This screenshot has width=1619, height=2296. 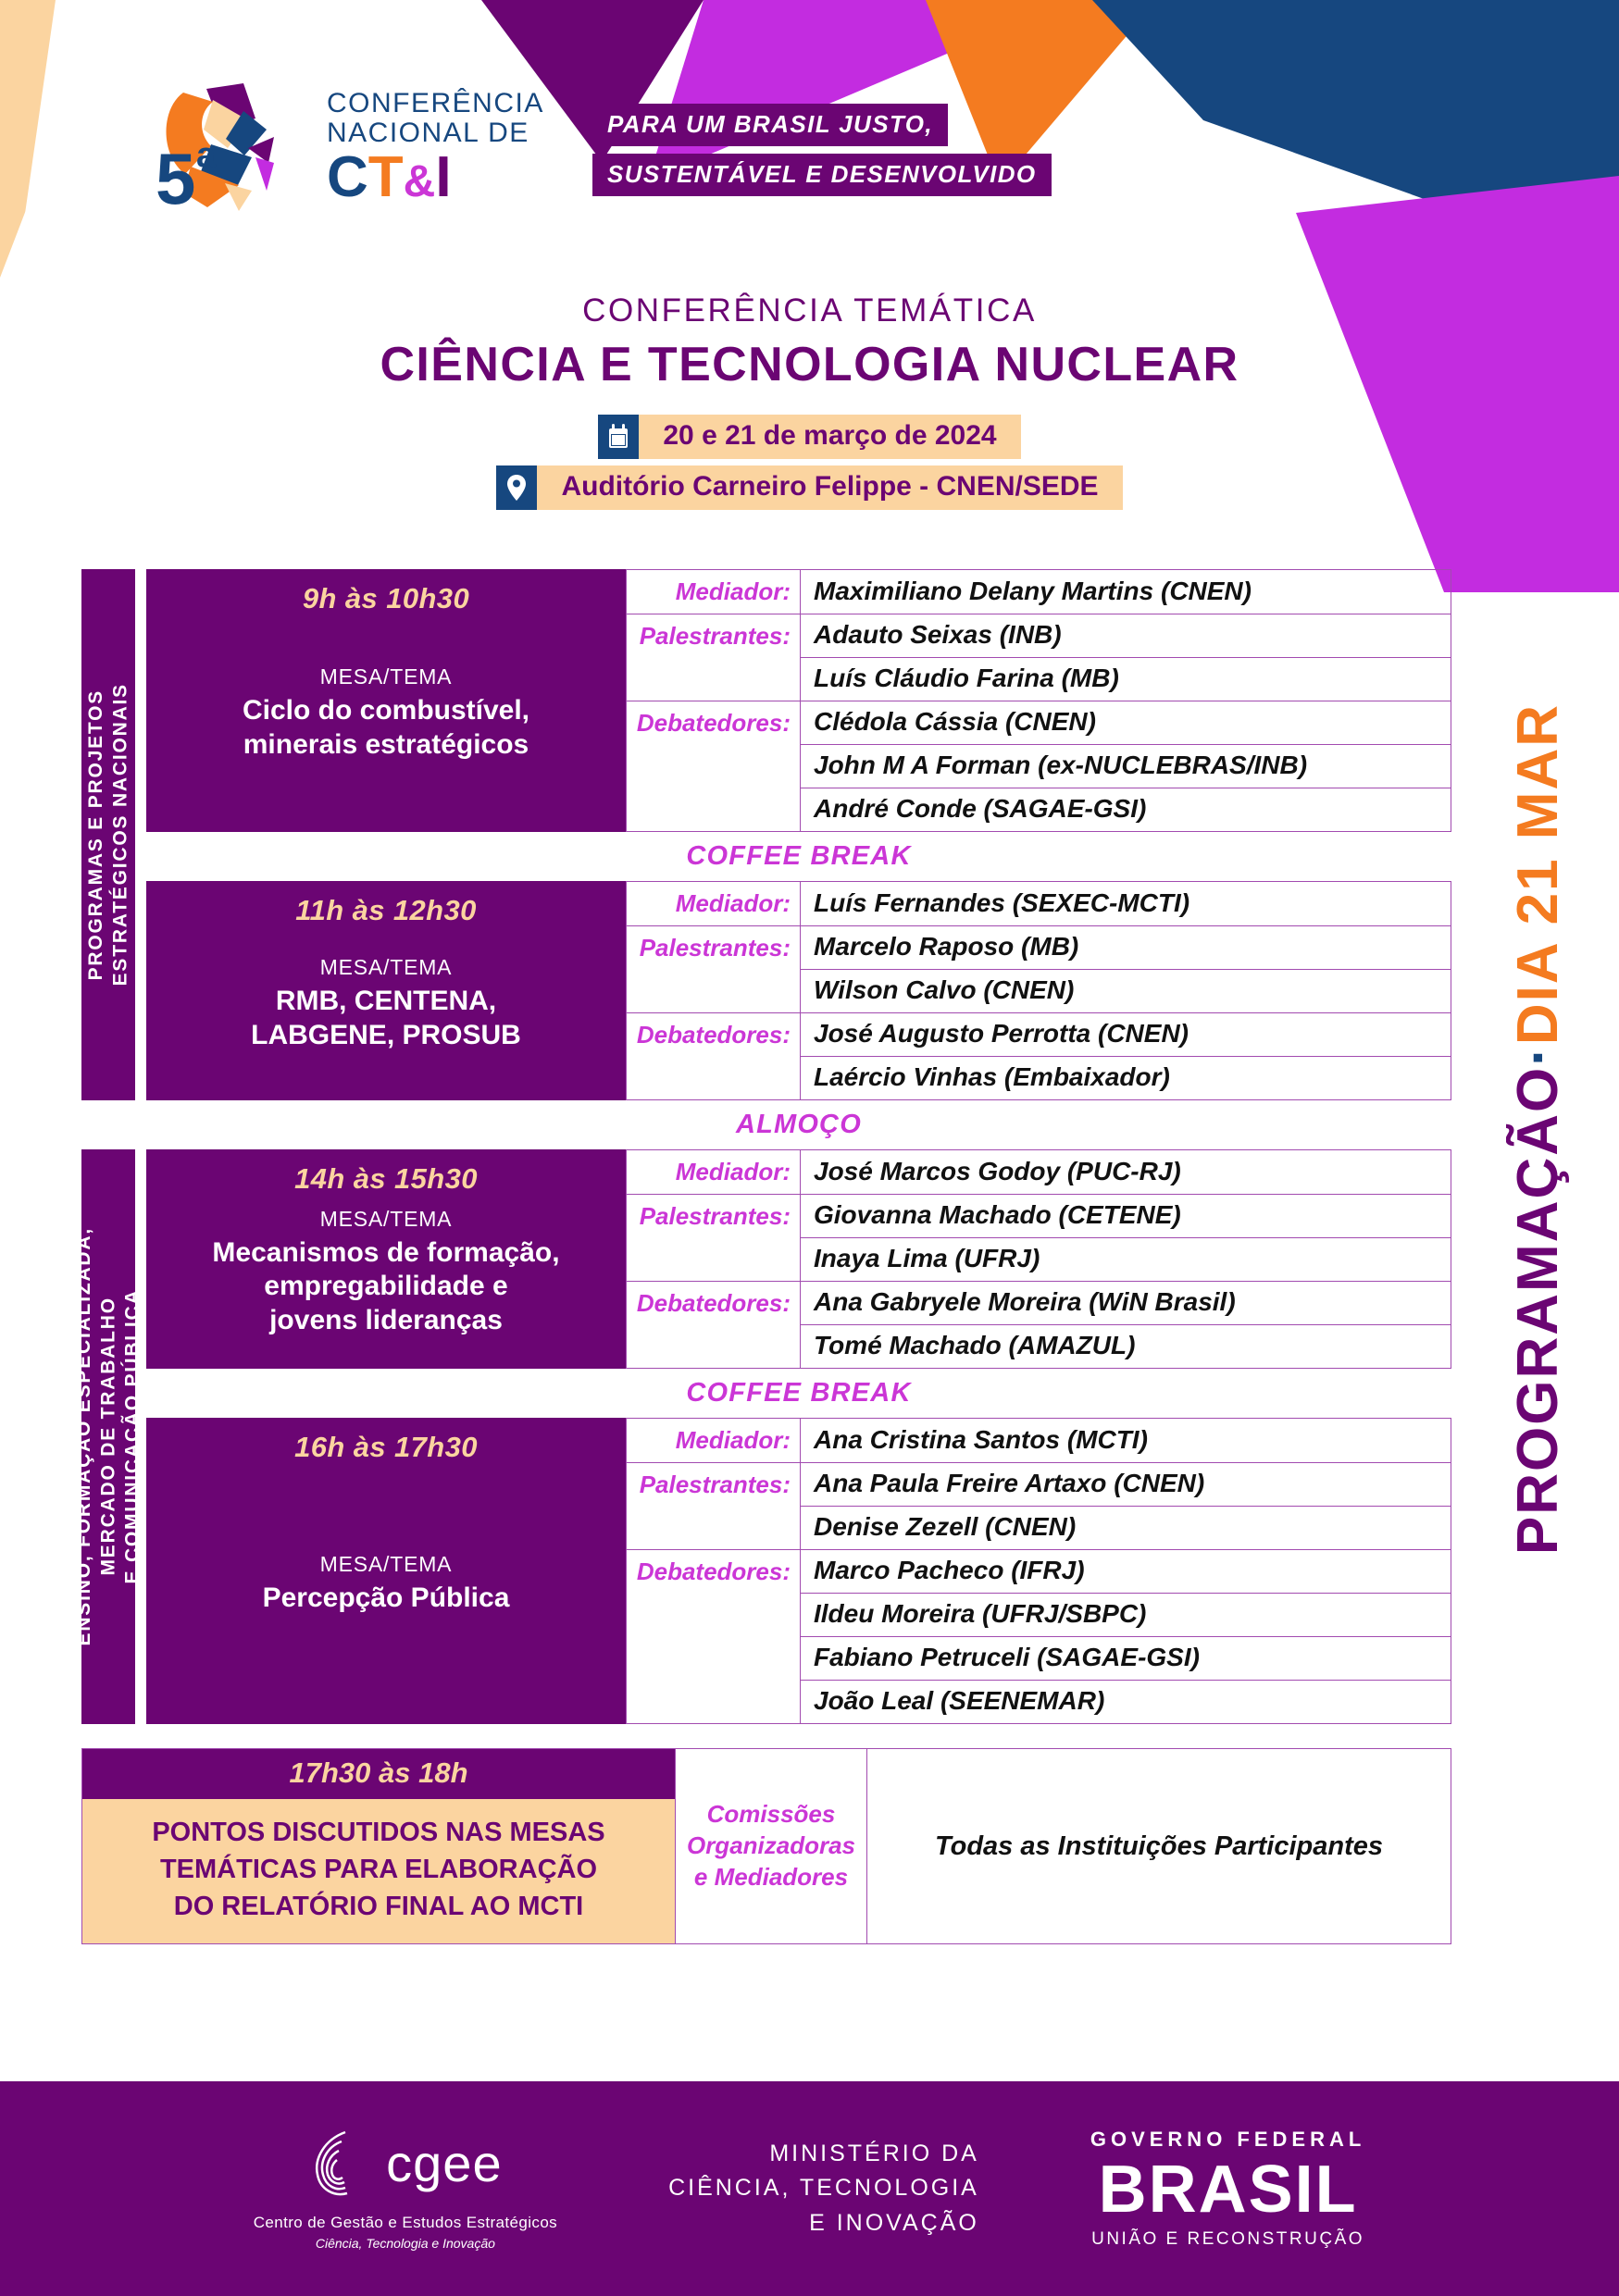 What do you see at coordinates (1538, 875) in the screenshot?
I see `side-title-part2: DIA 21 MAR` at bounding box center [1538, 875].